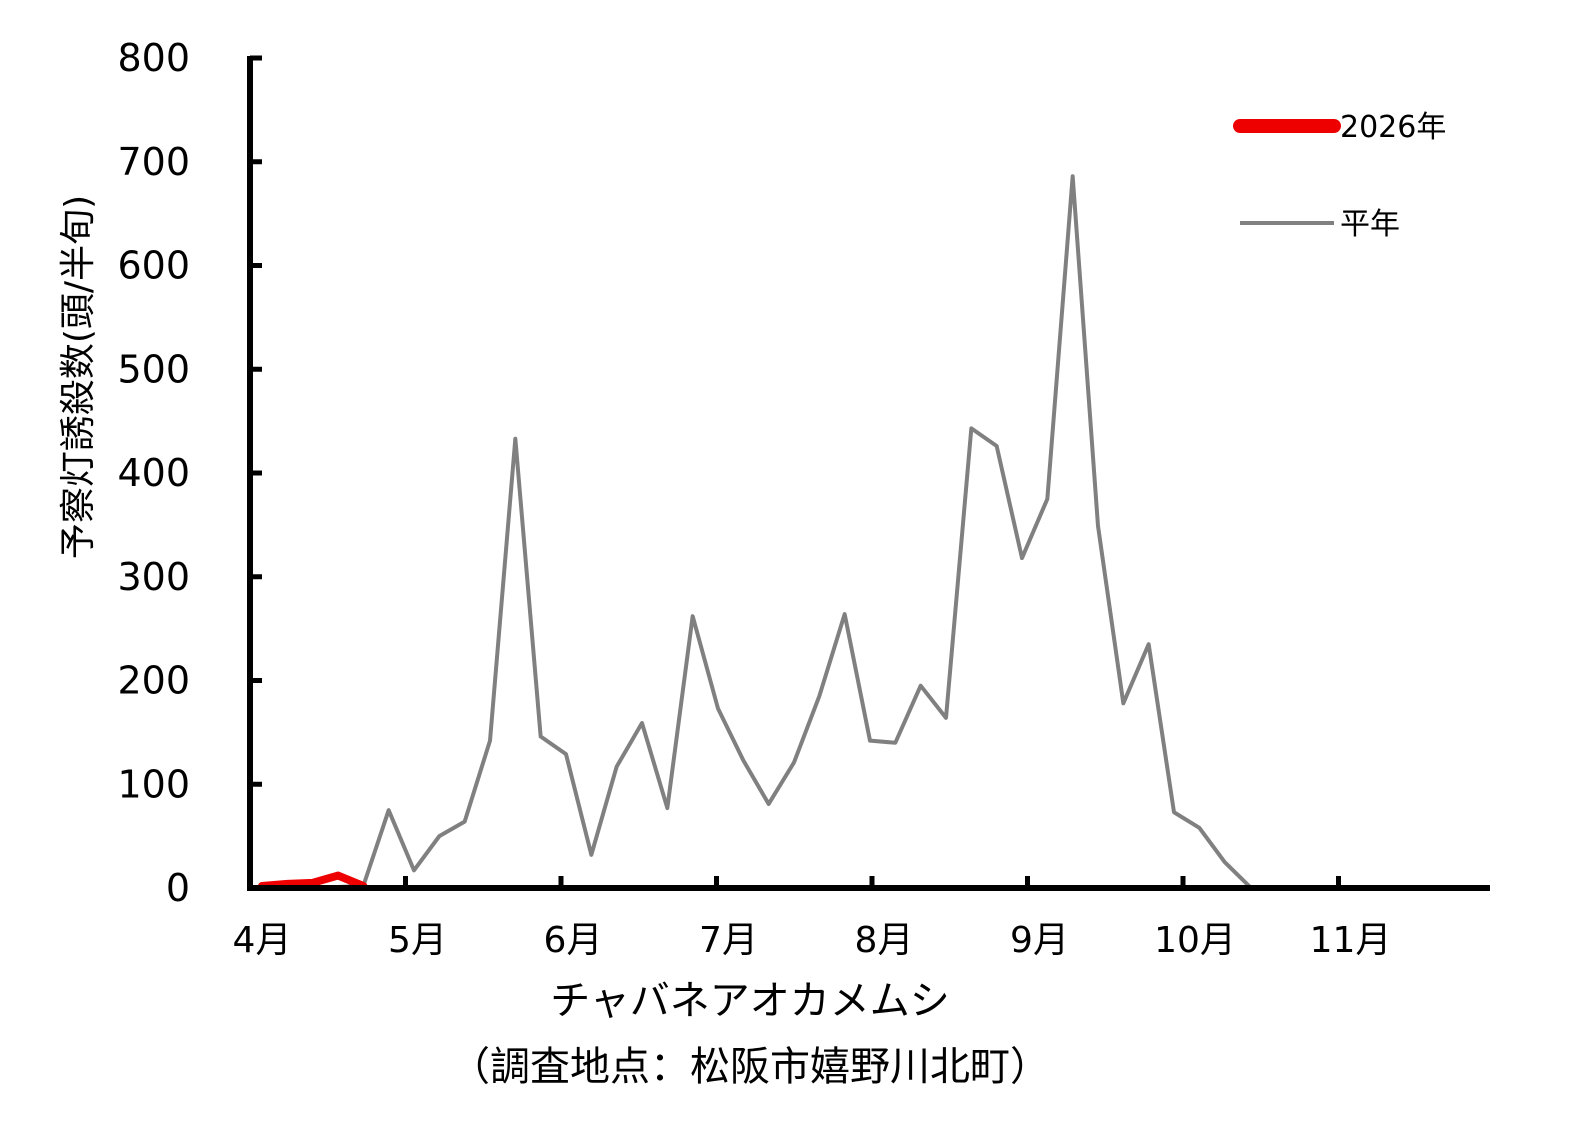 This screenshot has width=1584, height=1131. Describe the element at coordinates (1339, 176) in the screenshot. I see `legend: 2026年 平年` at that location.